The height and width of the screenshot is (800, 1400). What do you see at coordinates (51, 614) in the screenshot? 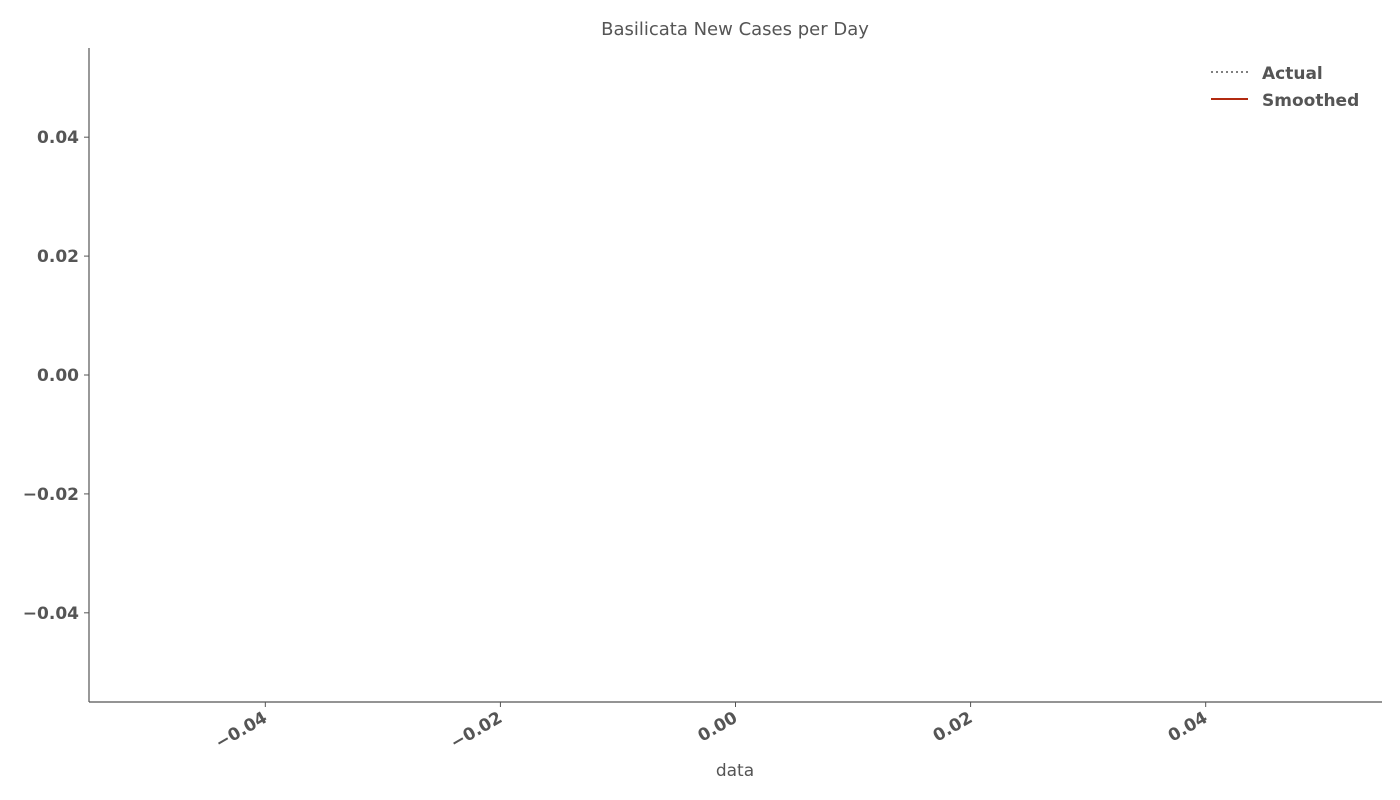
I see `y-tick-label: −0.04` at bounding box center [51, 614].